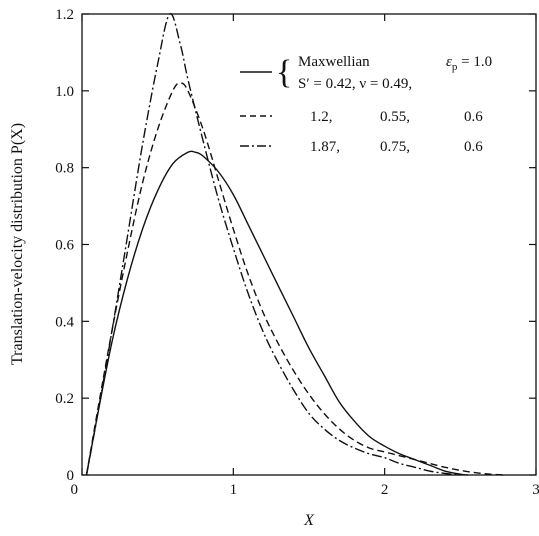  What do you see at coordinates (64, 92) in the screenshot?
I see `y-tick-label-5: 1.0` at bounding box center [64, 92].